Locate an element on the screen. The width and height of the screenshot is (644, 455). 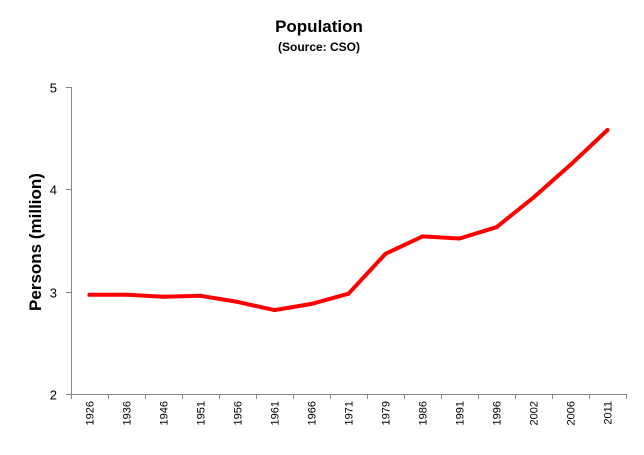
y-tick-label: 2 is located at coordinates (53, 395).